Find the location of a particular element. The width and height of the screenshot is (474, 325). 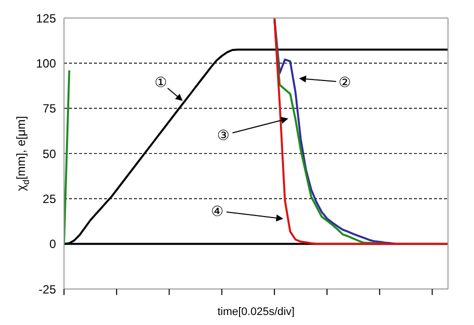

y-tick-label: 25 is located at coordinates (49, 199).